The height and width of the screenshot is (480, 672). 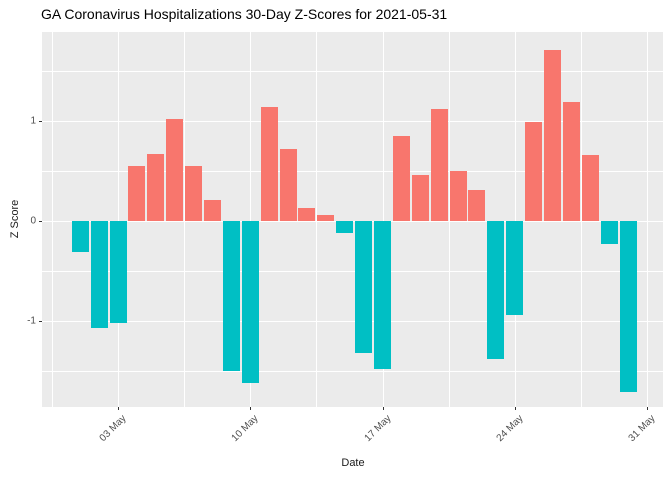 I want to click on y-tick-label: 1, so click(x=33, y=121).